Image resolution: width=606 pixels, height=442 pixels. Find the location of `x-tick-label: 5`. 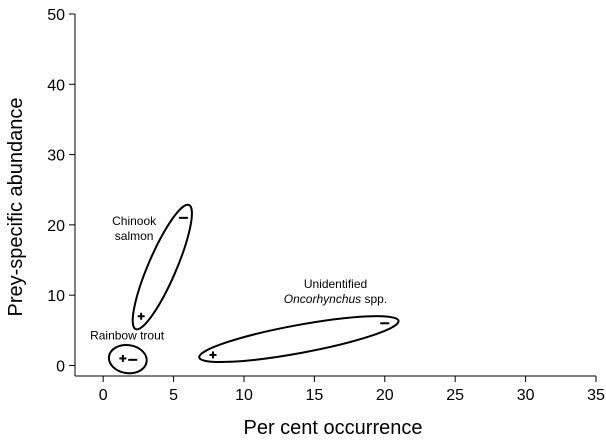

x-tick-label: 5 is located at coordinates (173, 395).